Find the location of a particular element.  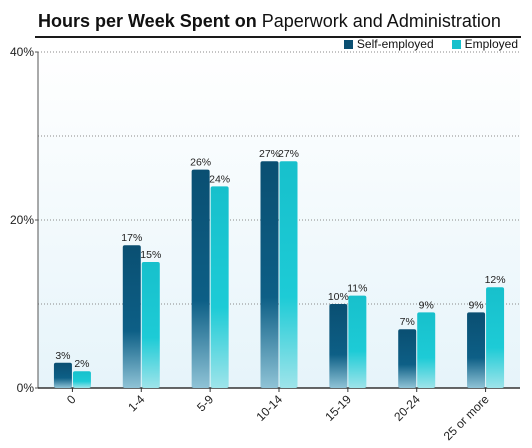

x-tick-label: 15-19 is located at coordinates (338, 408).